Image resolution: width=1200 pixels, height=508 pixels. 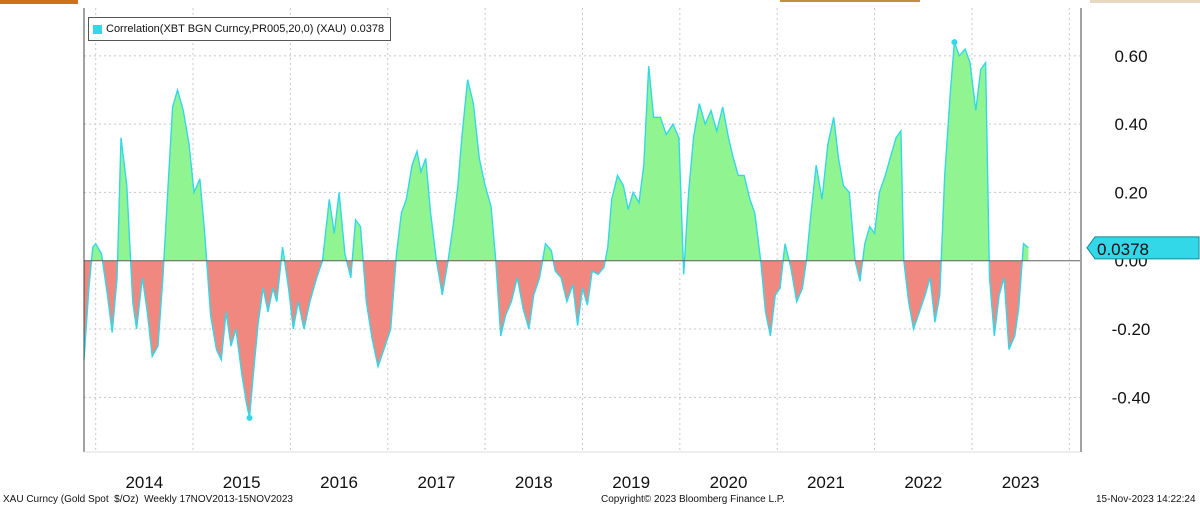 What do you see at coordinates (826, 482) in the screenshot?
I see `x-tick-label-2021: 2021` at bounding box center [826, 482].